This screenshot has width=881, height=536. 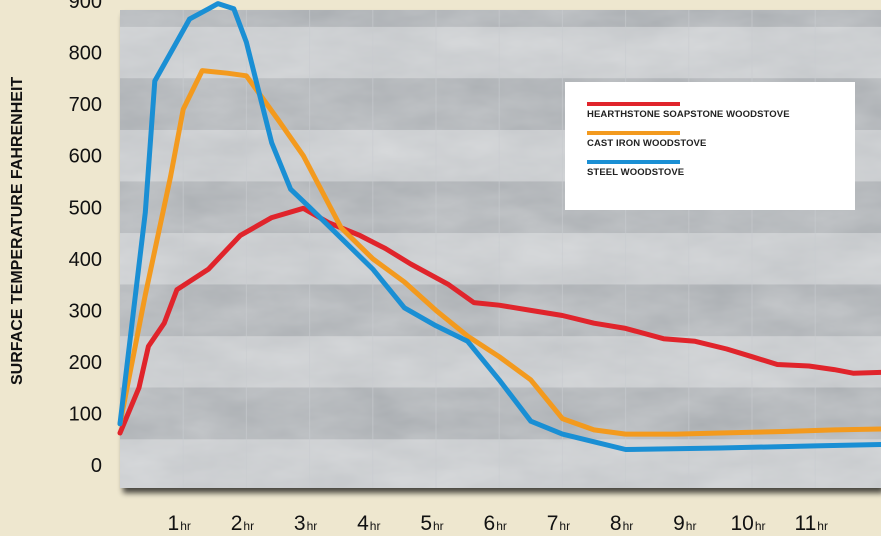 I want to click on legend-swatch-blue, so click(x=633, y=162).